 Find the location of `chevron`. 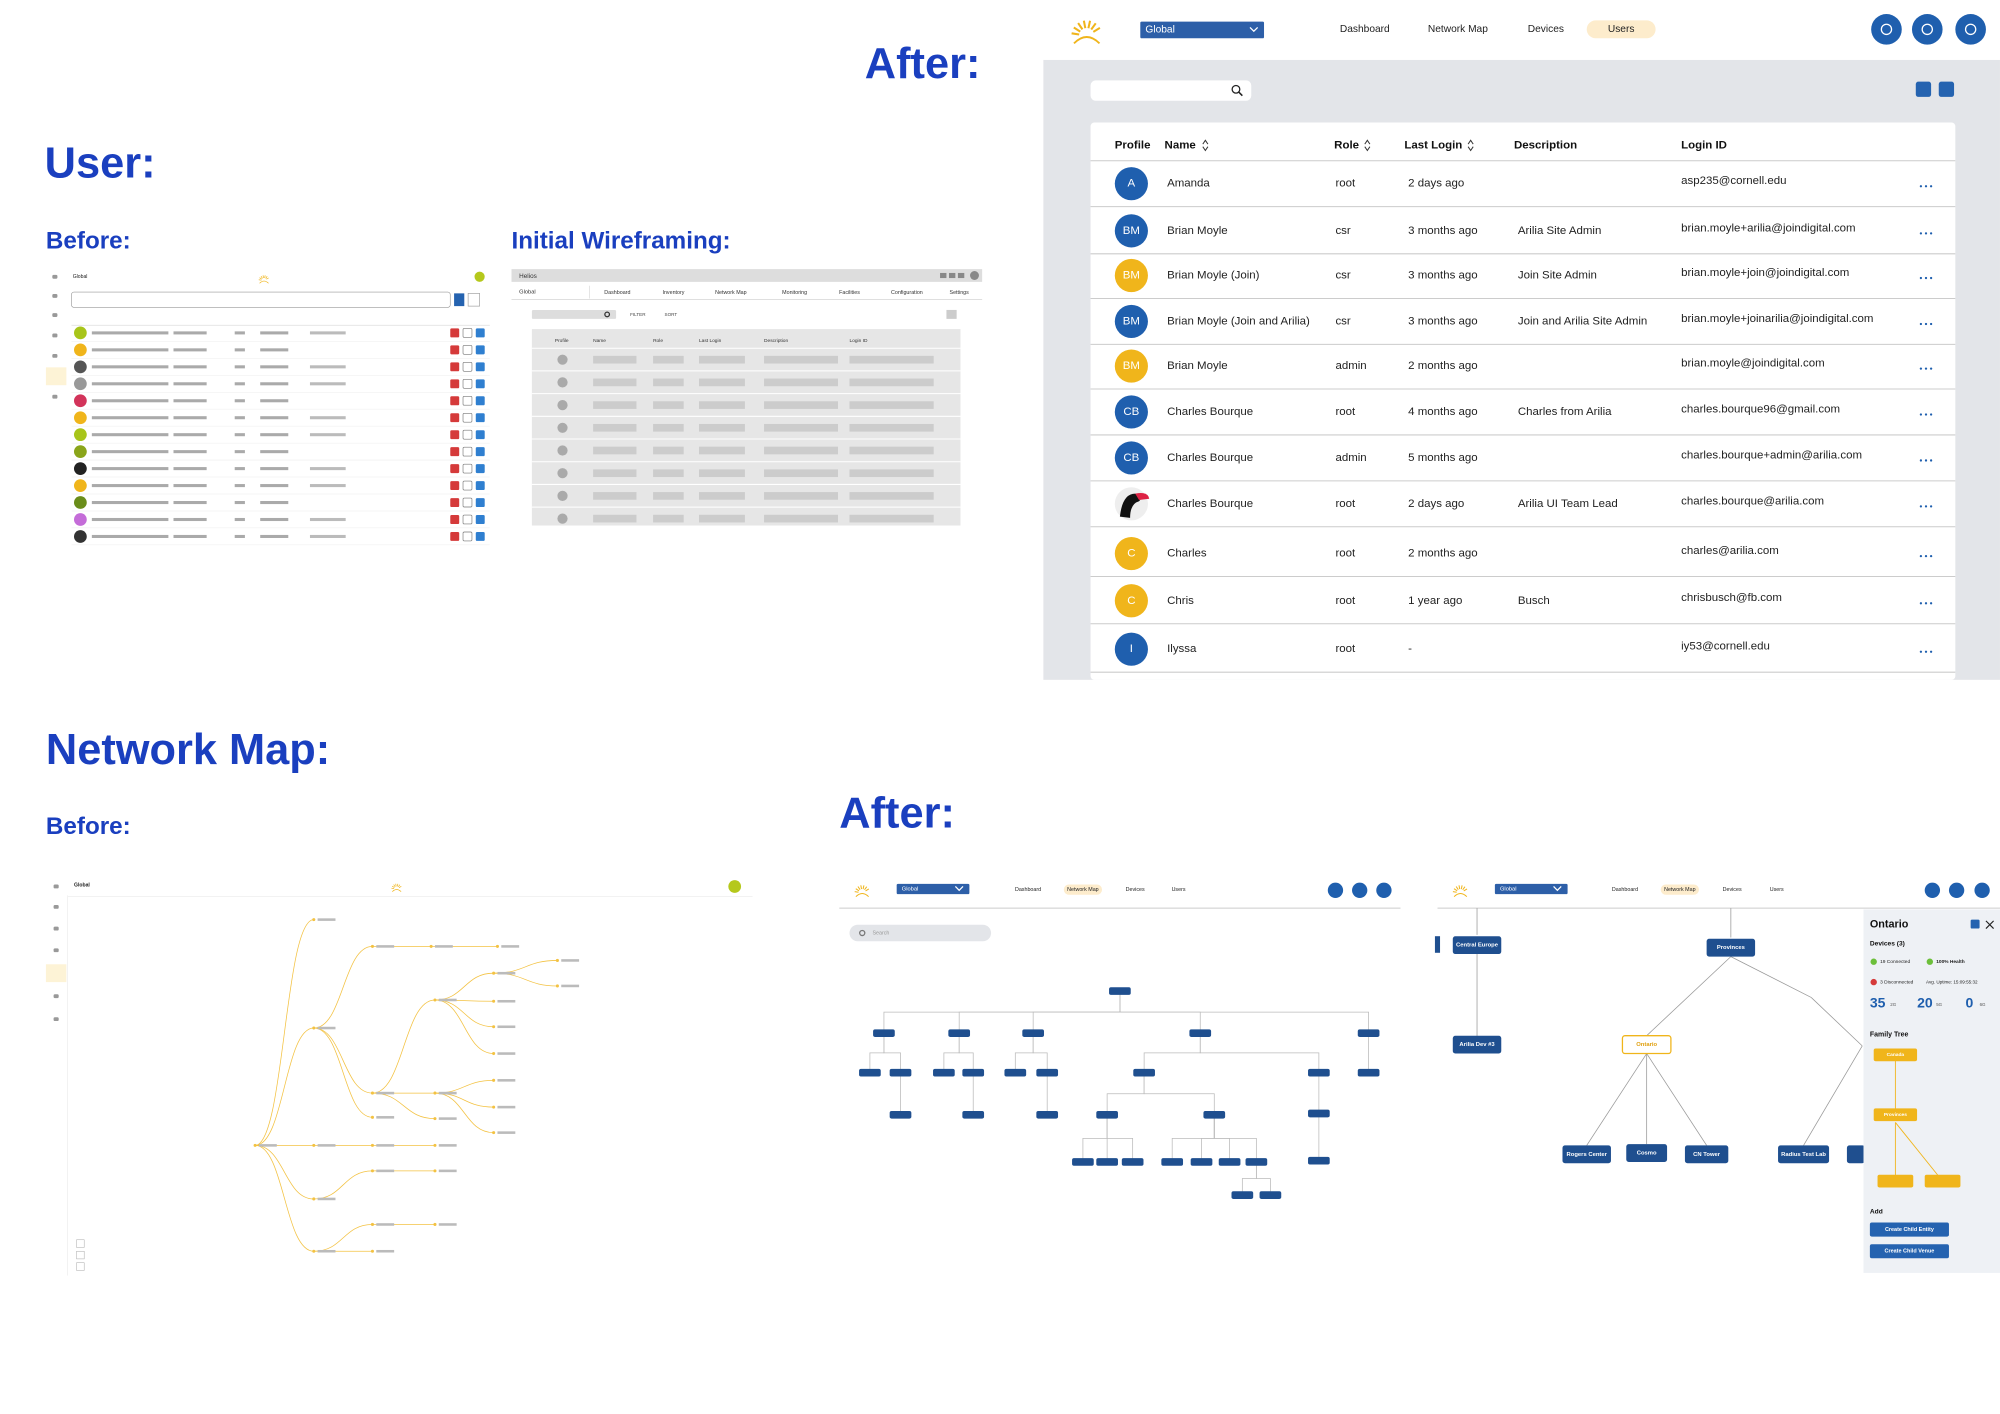

chevron is located at coordinates (959, 889).